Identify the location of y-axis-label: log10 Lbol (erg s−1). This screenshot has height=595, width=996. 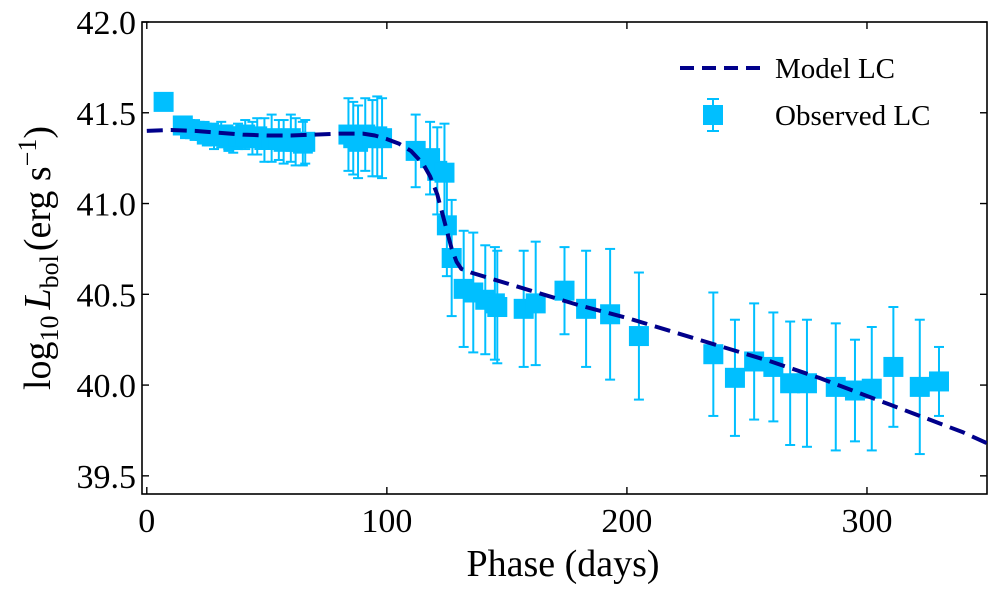
(38, 258).